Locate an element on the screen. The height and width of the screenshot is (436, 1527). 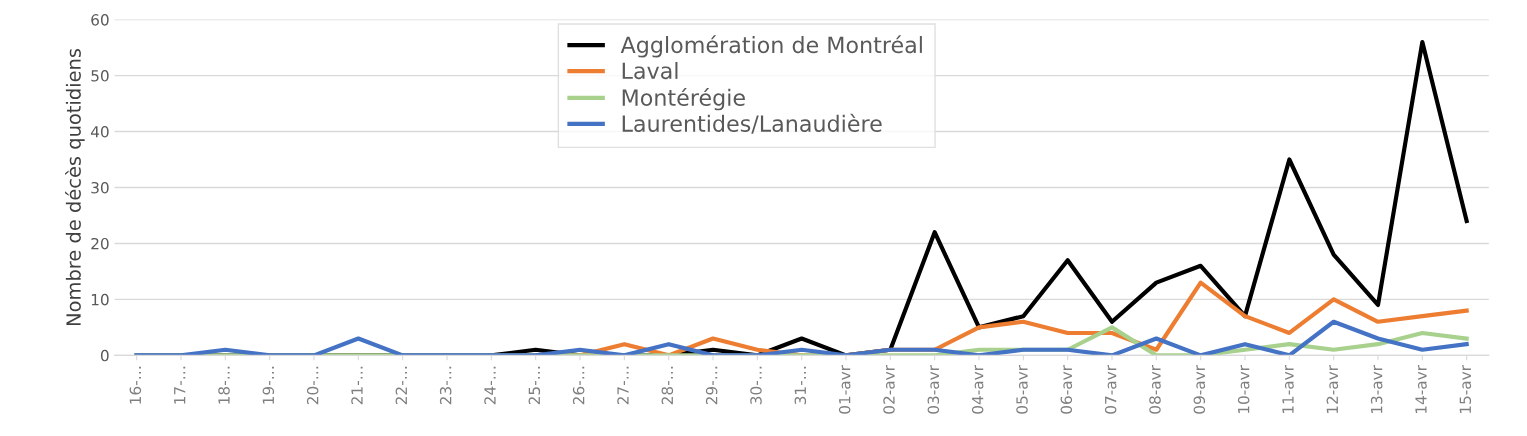
legend-label: Montérégie is located at coordinates (683, 99).